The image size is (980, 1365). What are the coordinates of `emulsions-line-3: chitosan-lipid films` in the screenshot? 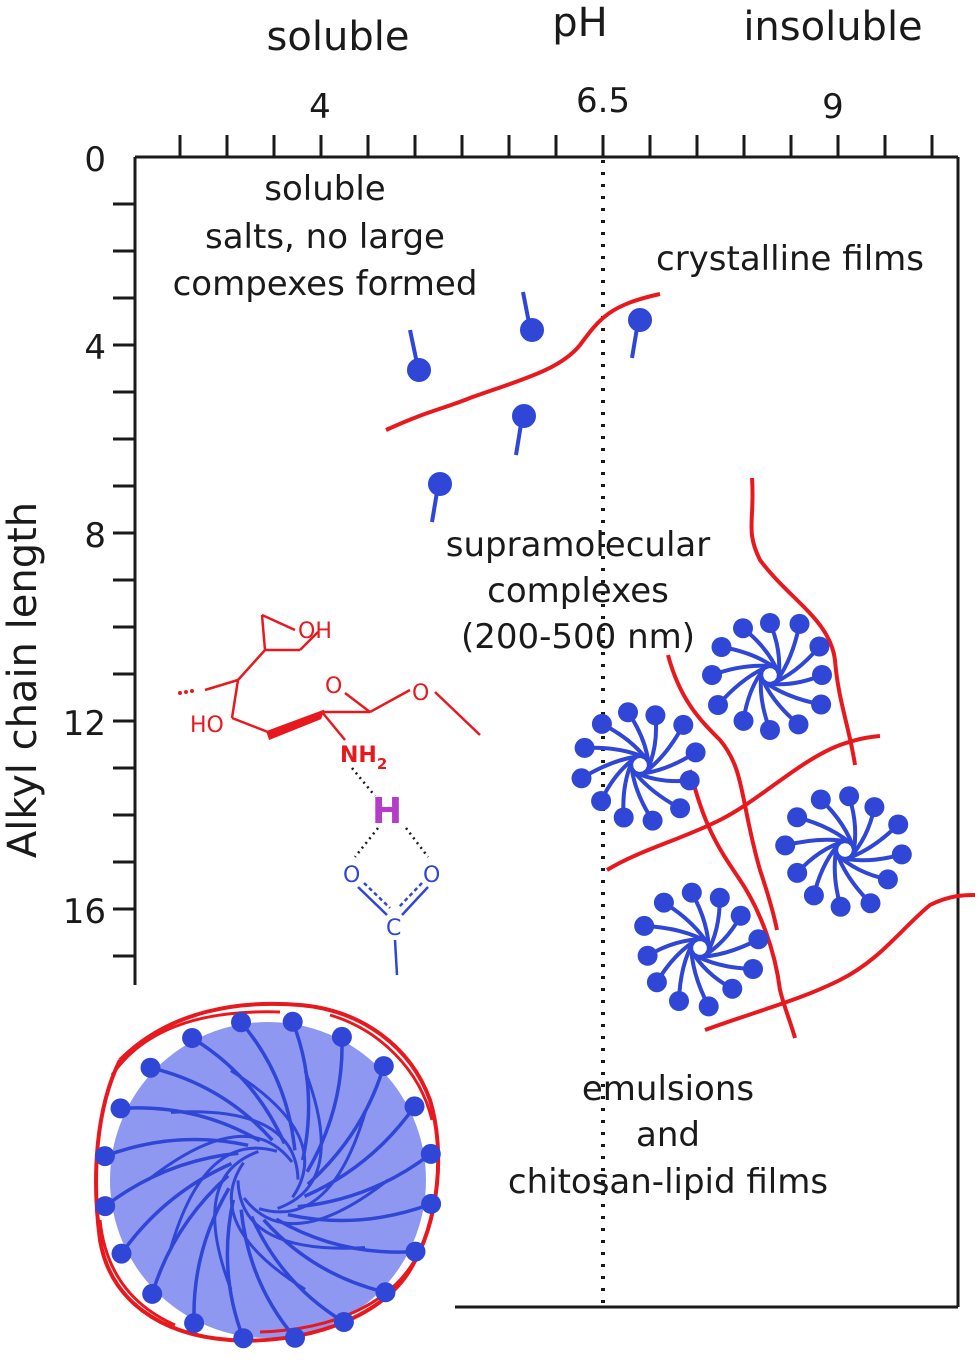 It's located at (668, 1182).